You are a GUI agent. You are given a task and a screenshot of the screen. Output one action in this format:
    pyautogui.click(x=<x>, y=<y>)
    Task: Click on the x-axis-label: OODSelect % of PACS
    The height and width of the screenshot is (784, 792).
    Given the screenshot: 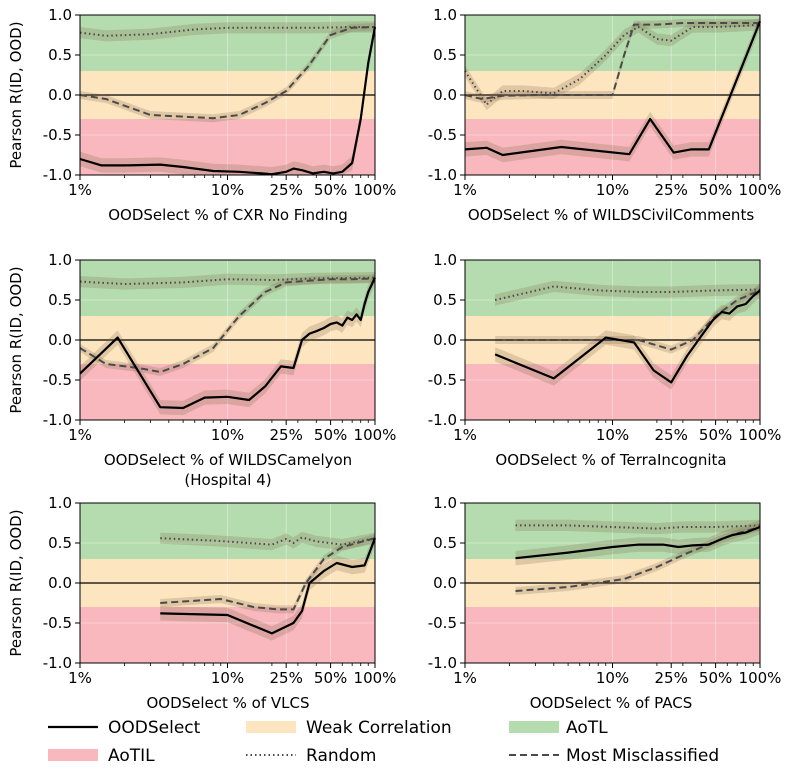 What is the action you would take?
    pyautogui.click(x=611, y=703)
    